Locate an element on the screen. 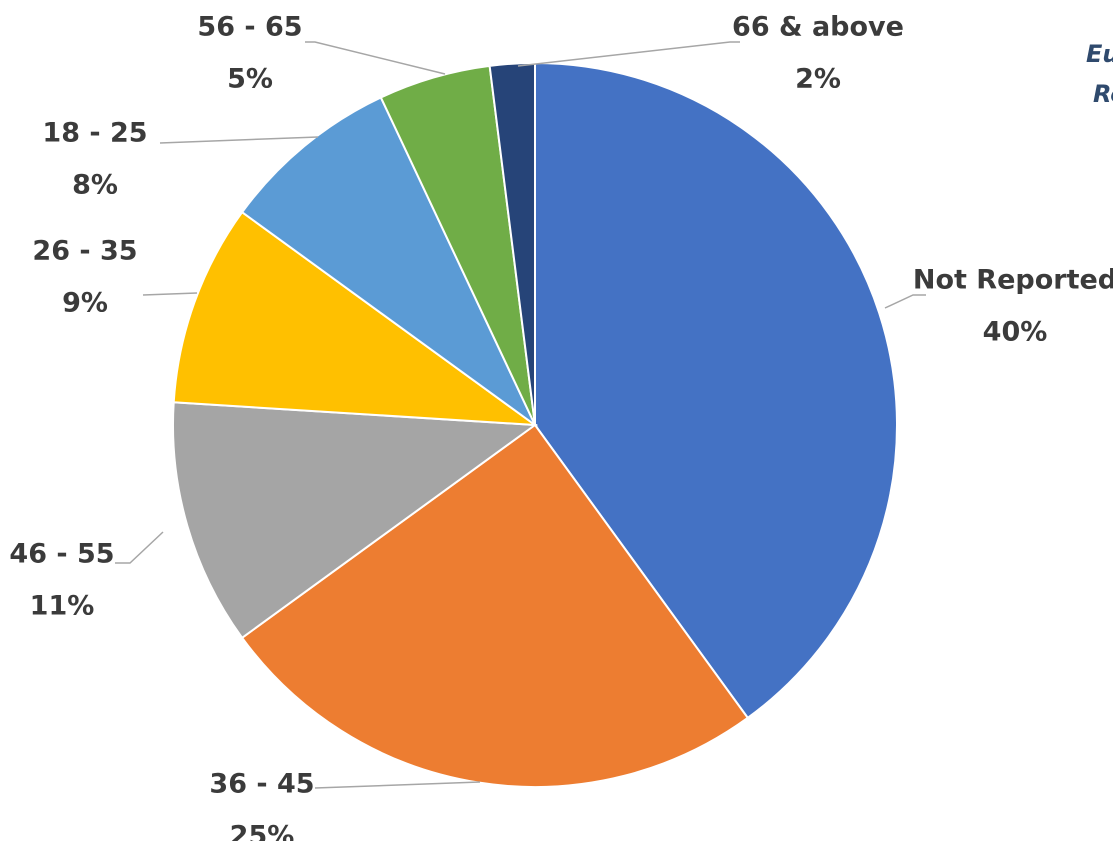 The height and width of the screenshot is (841, 1113). pie-slice-66-above is located at coordinates (512, 243).